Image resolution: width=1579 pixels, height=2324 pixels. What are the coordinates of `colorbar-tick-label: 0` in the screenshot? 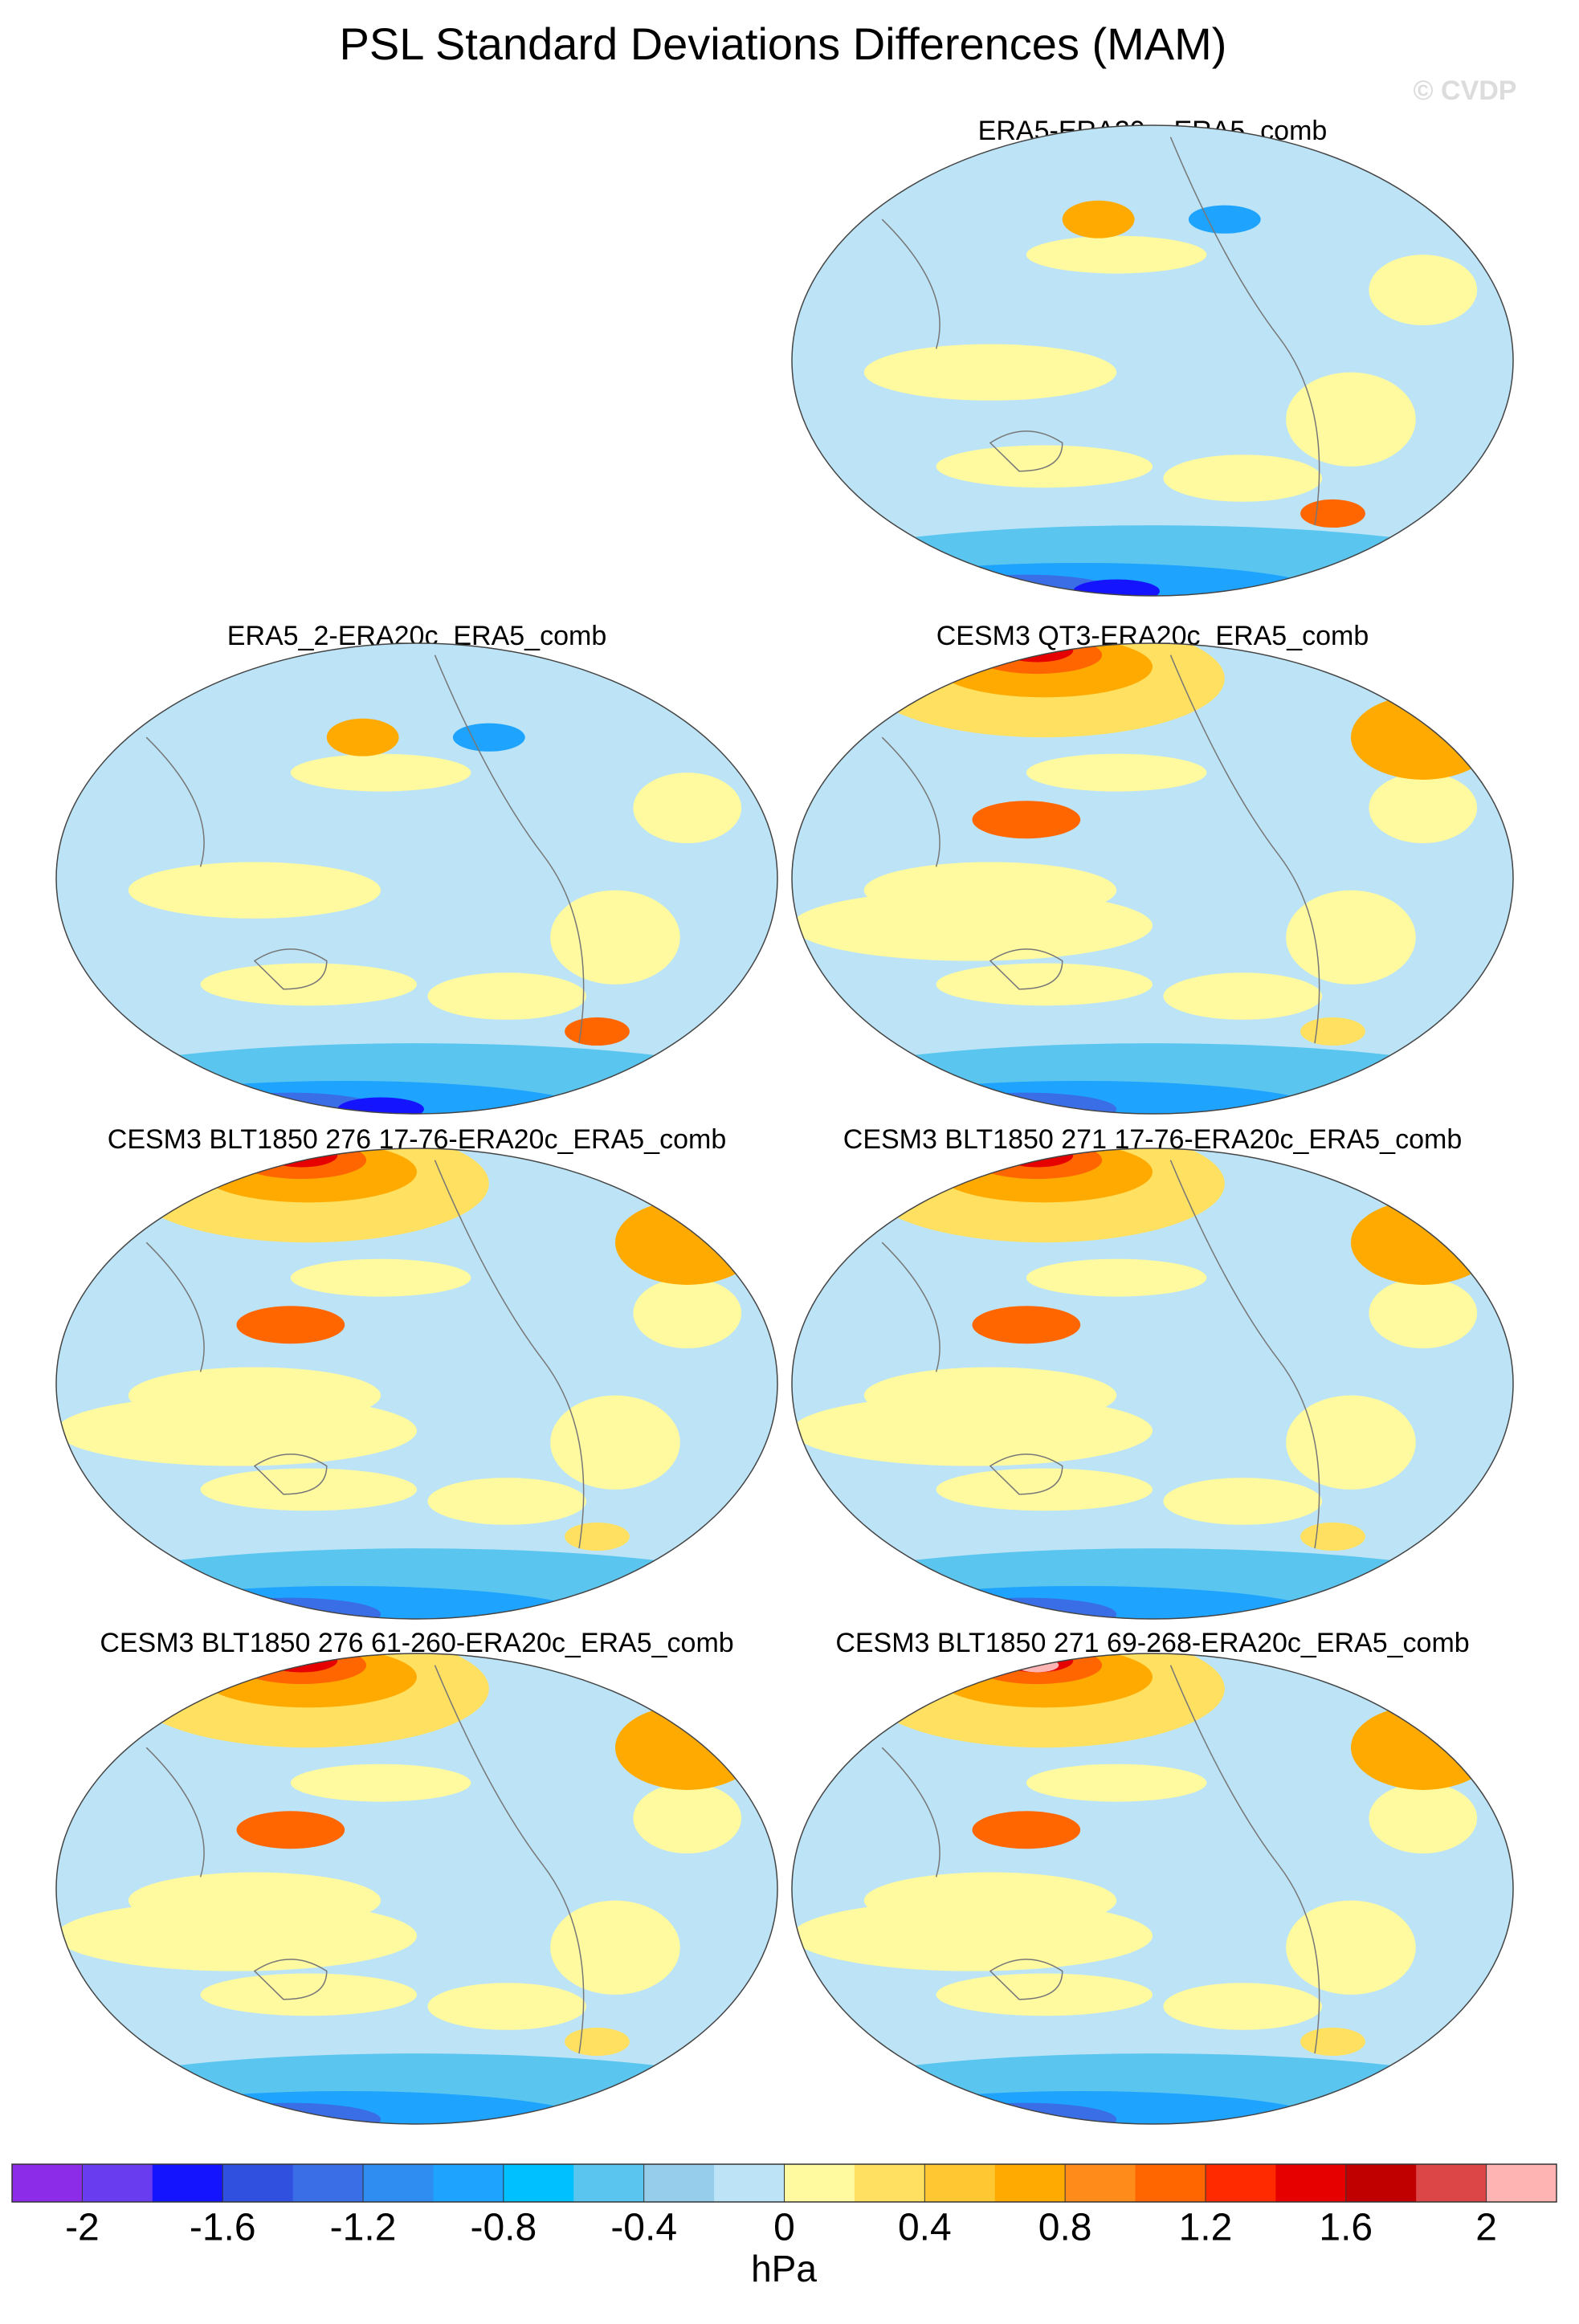 It's located at (784, 2228).